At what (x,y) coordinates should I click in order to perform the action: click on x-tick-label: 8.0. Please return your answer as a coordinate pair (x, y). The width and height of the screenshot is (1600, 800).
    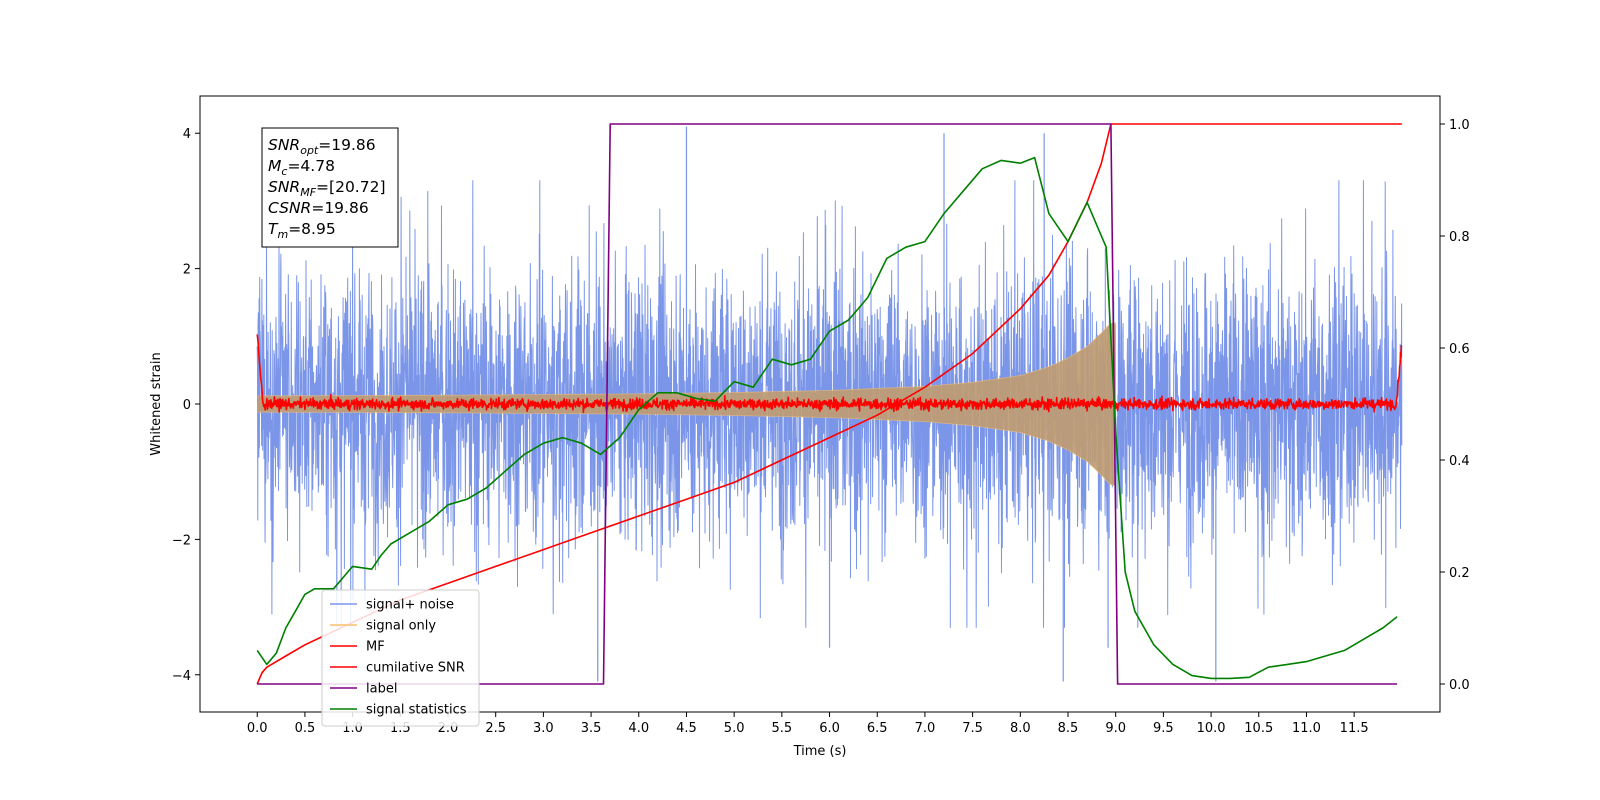
    Looking at the image, I should click on (1020, 728).